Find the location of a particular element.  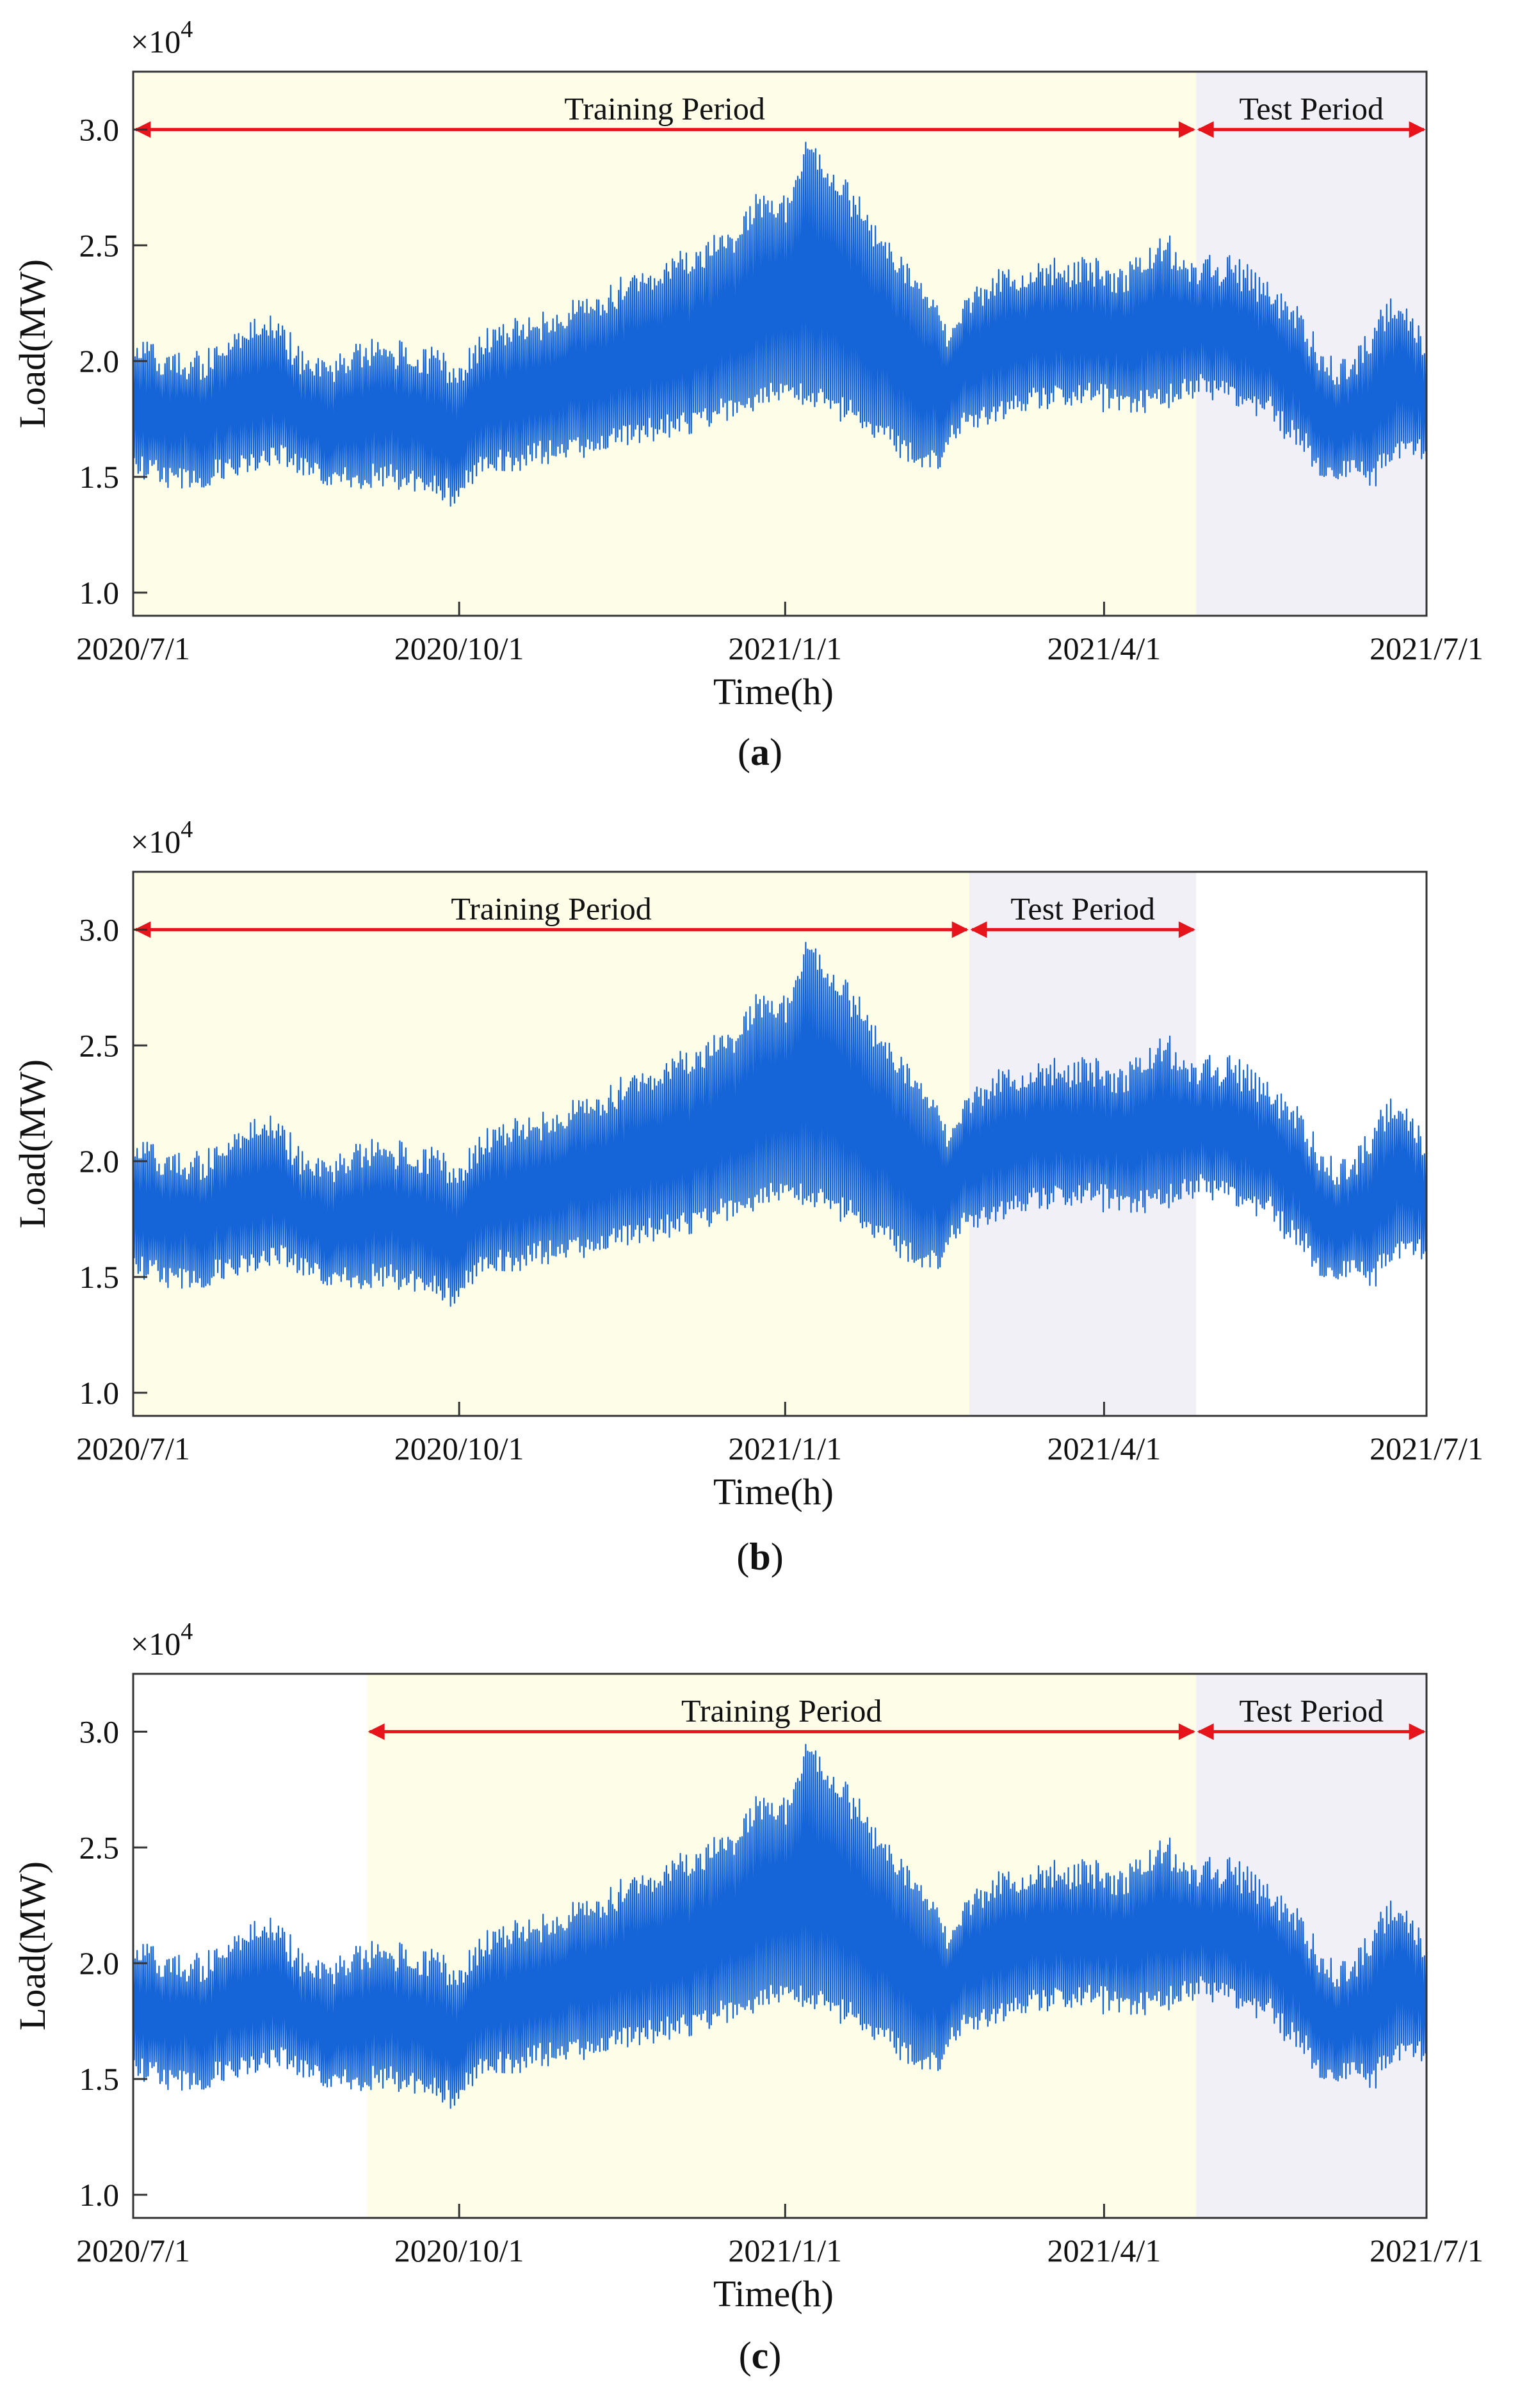

panel-caption: (b) is located at coordinates (759, 1557).